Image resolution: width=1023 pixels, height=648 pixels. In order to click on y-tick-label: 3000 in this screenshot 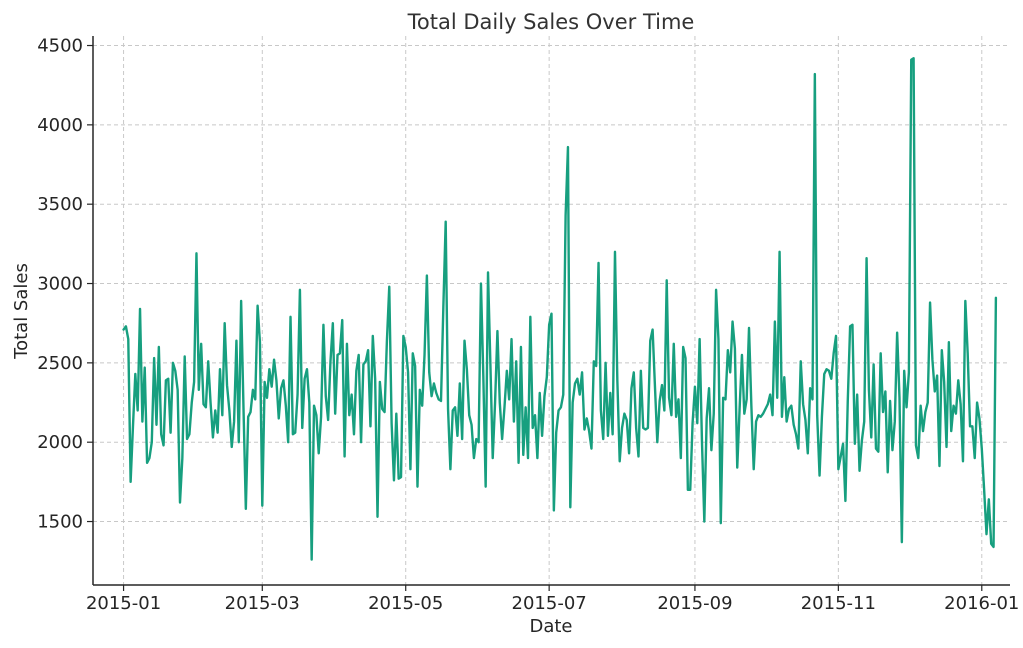, I will do `click(60, 284)`.